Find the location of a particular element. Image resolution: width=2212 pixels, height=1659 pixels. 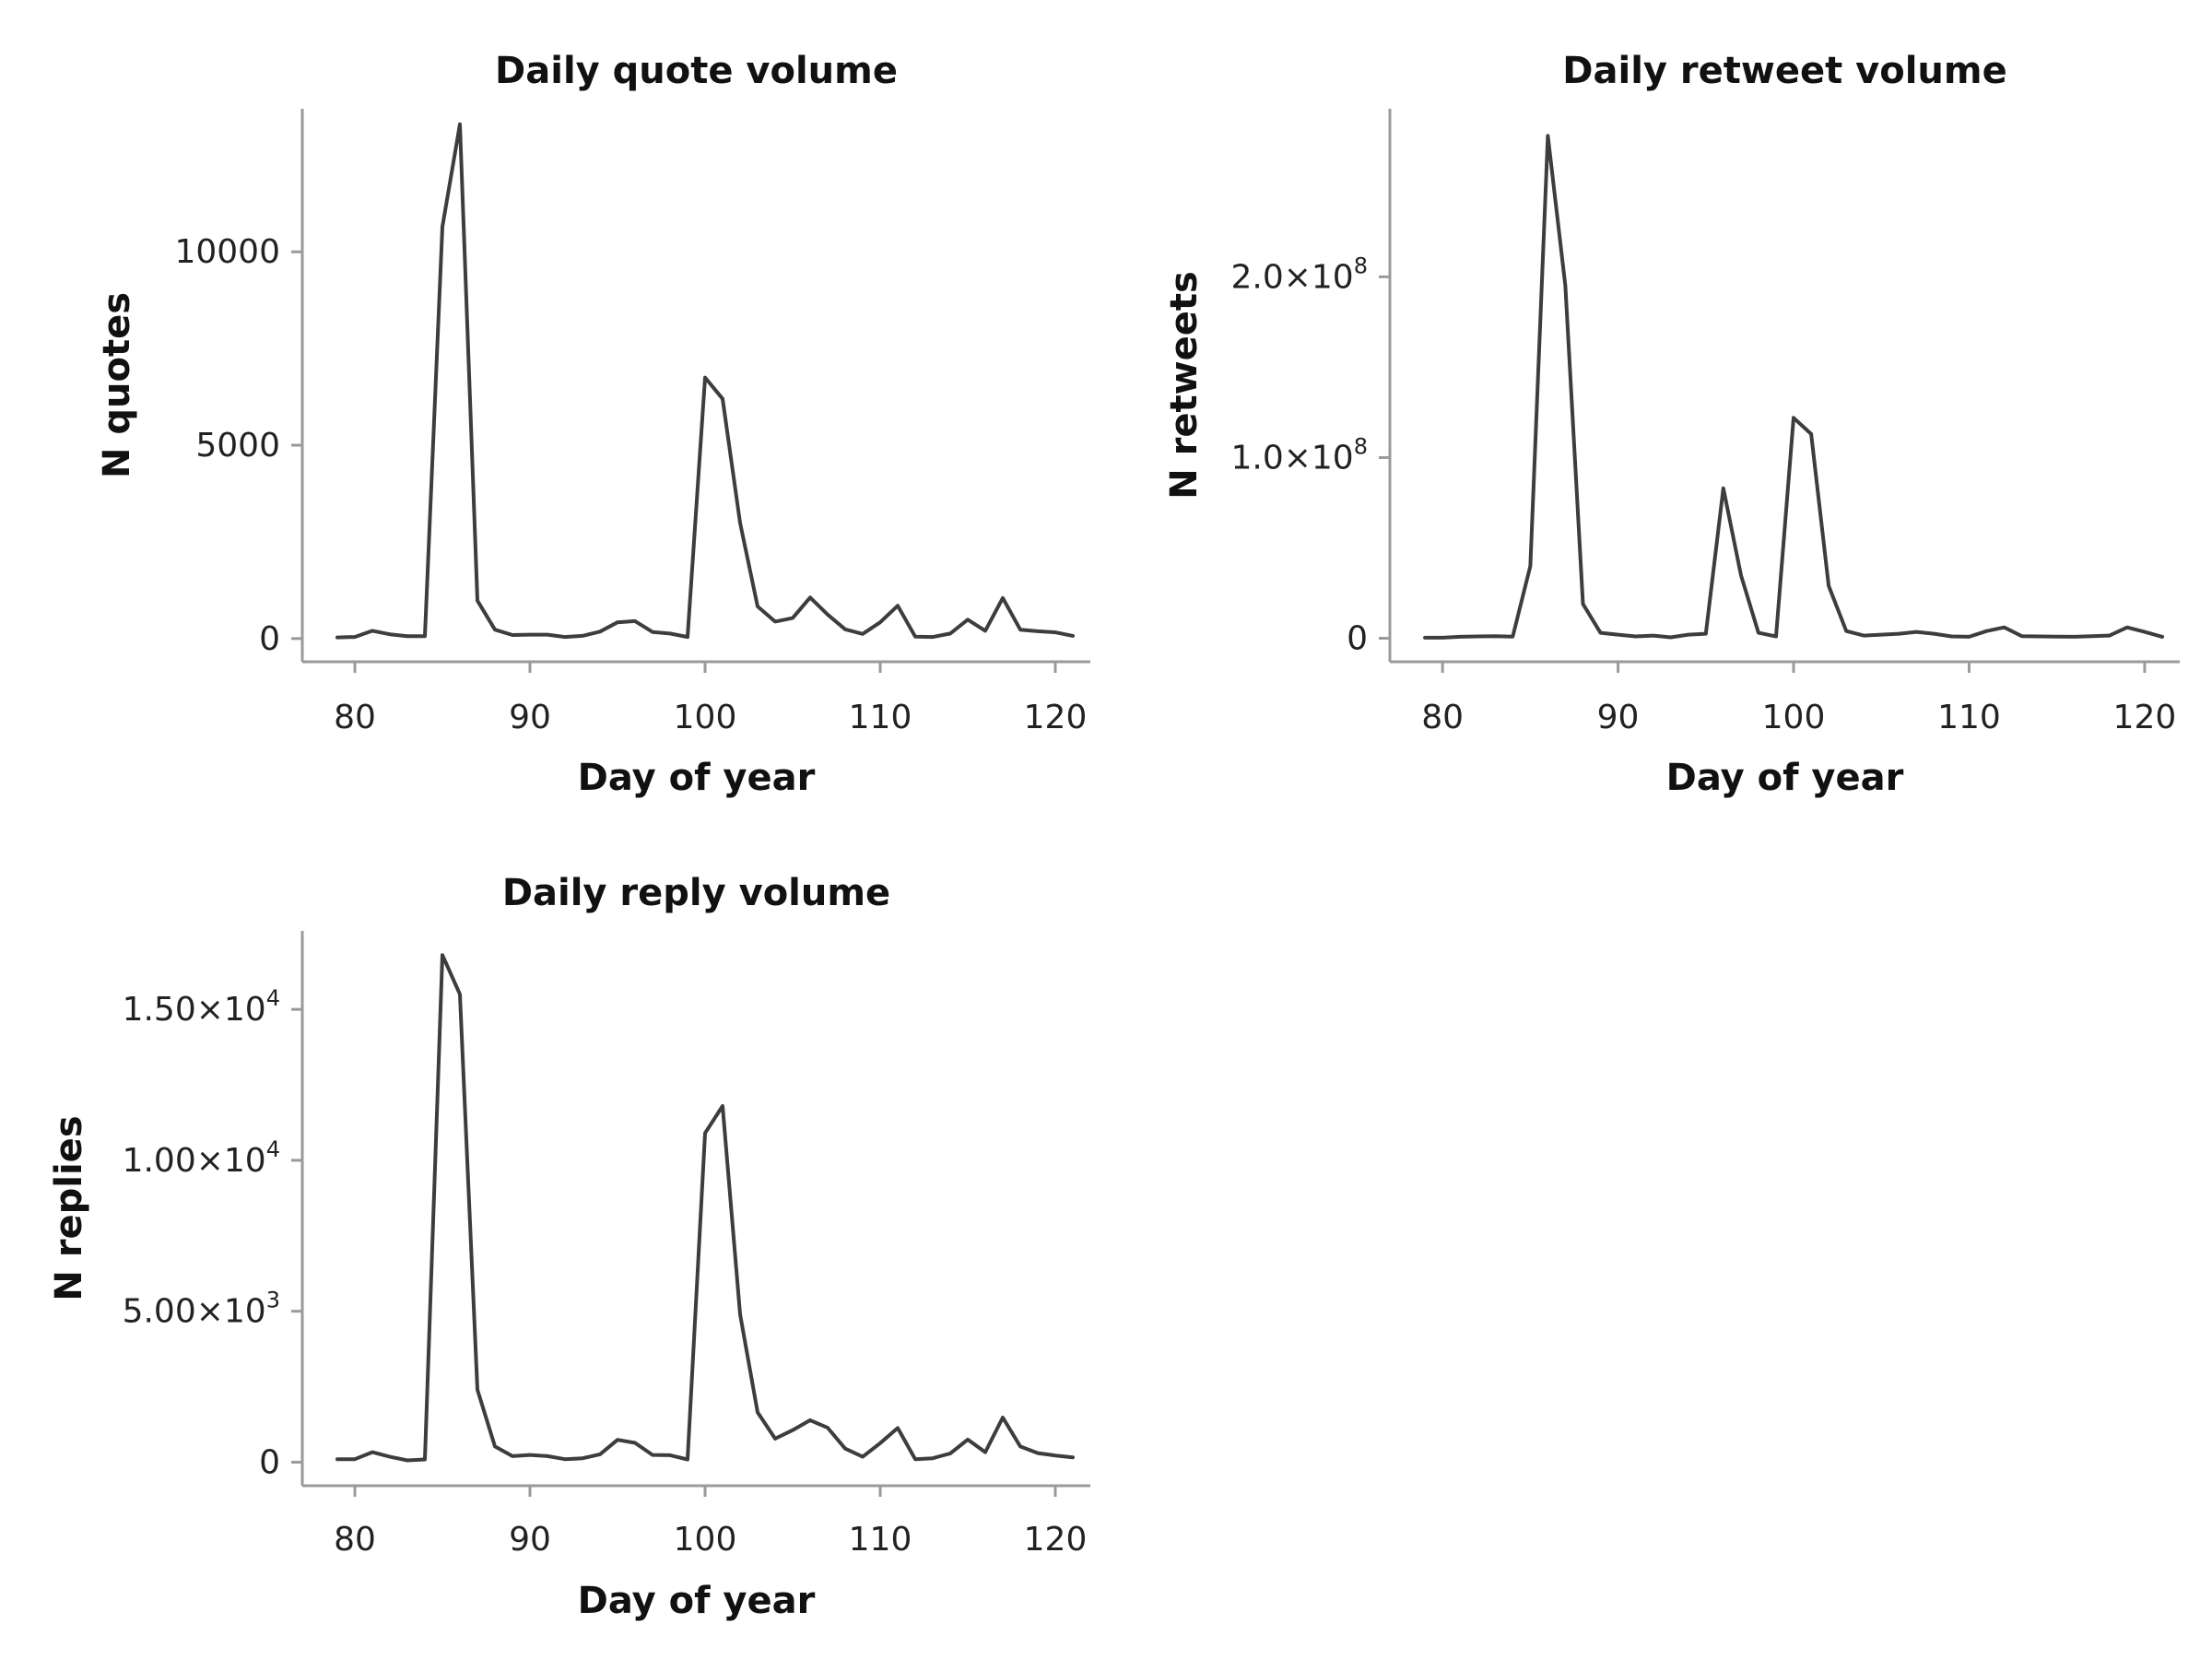

y-tick-label: 10000 is located at coordinates (227, 252).